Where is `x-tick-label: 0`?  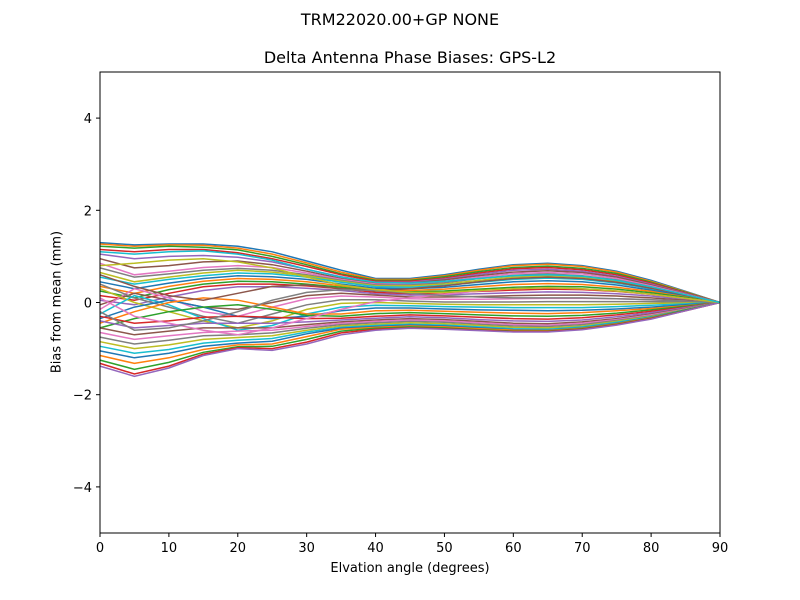 x-tick-label: 0 is located at coordinates (100, 548).